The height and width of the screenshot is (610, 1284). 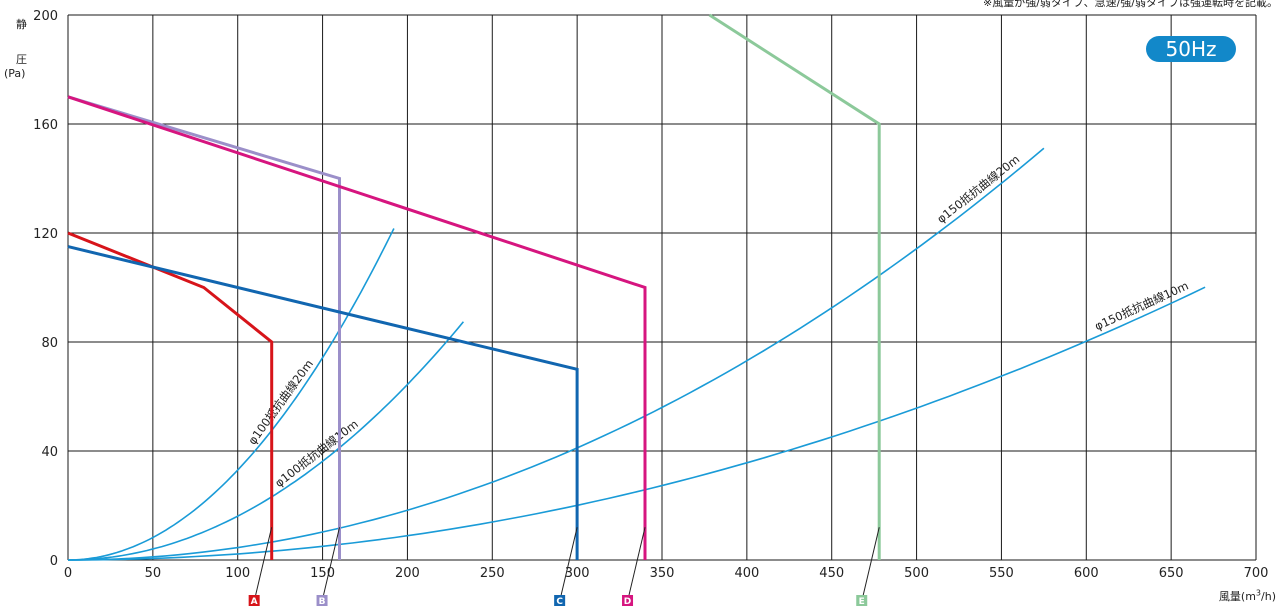 I want to click on y-tick-label: 80, so click(x=49, y=343).